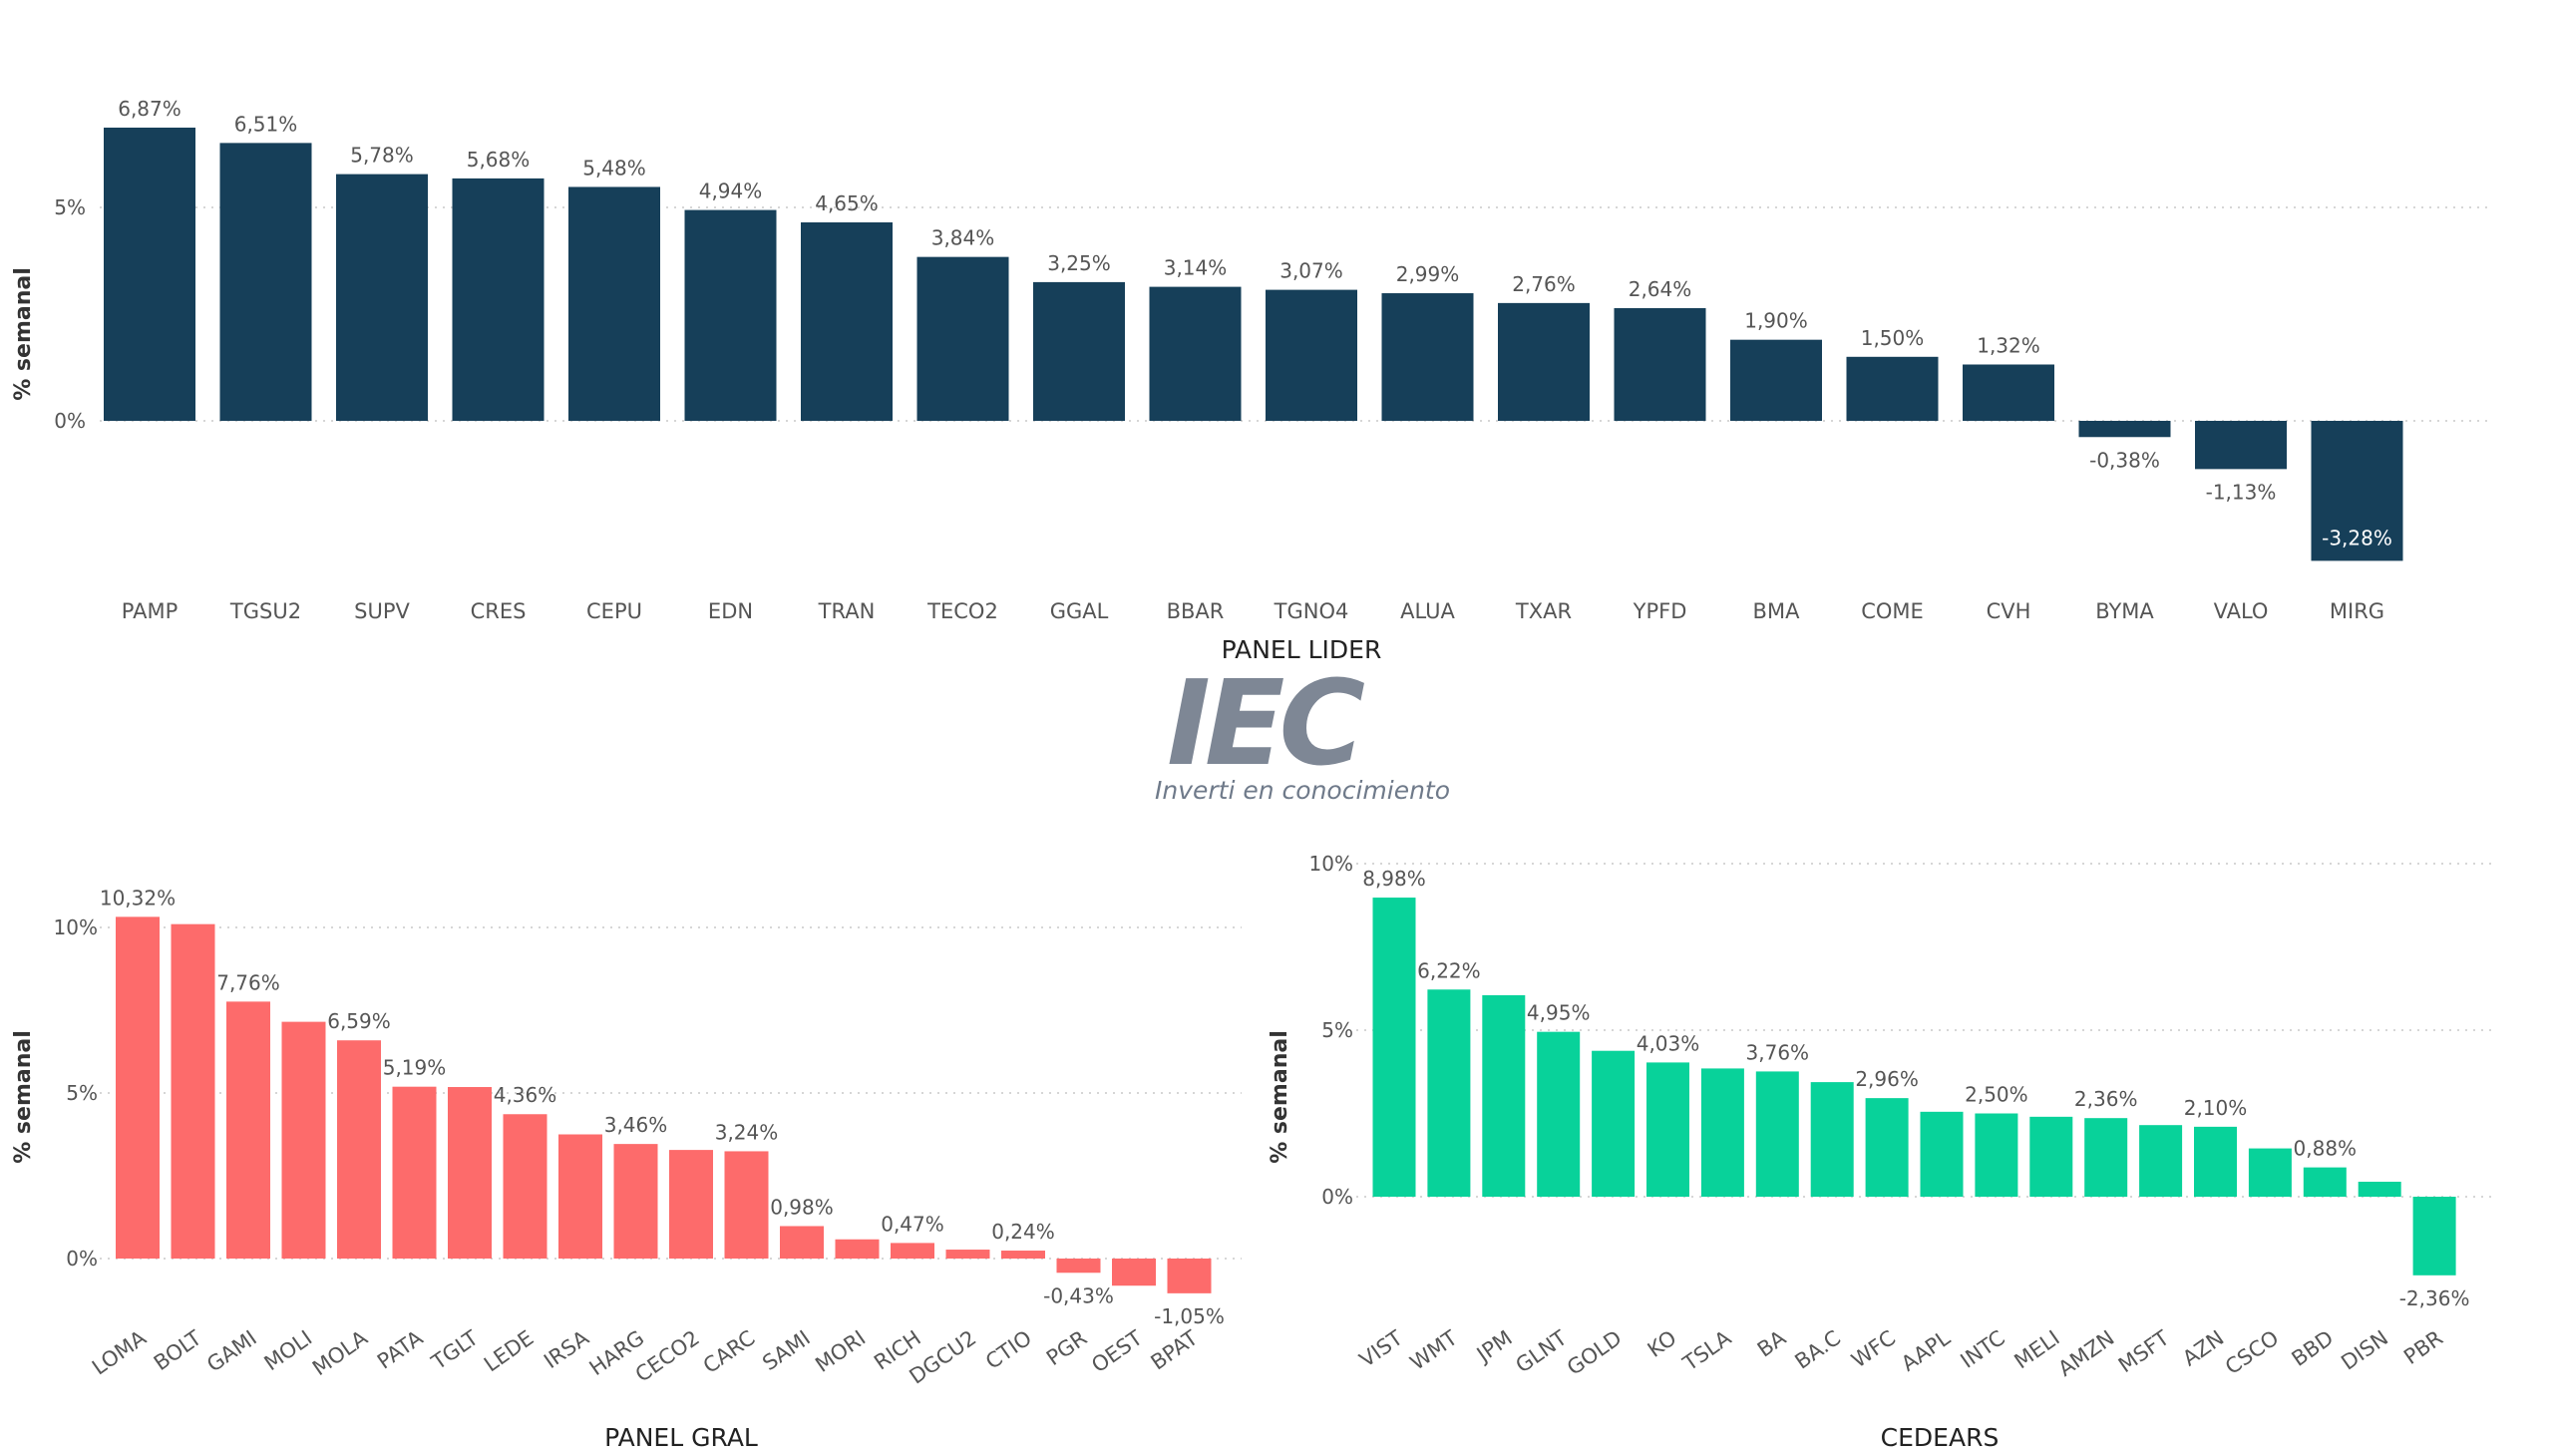 The image size is (2553, 1456). Describe the element at coordinates (1941, 1437) in the screenshot. I see `x-axis-title: CEDEARS` at that location.